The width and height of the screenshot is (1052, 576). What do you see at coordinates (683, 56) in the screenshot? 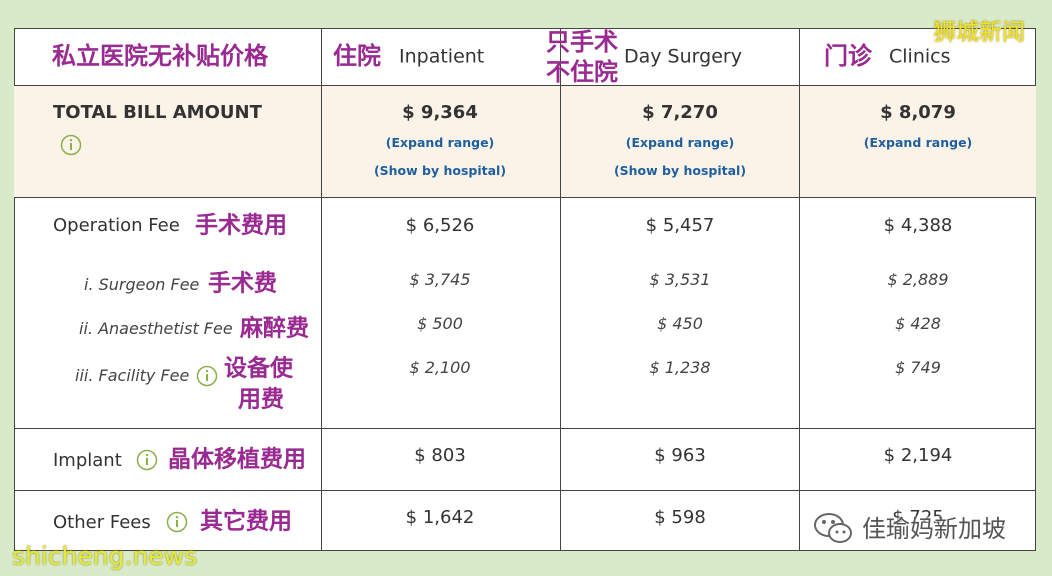
I see `column-en: Day Surgery` at bounding box center [683, 56].